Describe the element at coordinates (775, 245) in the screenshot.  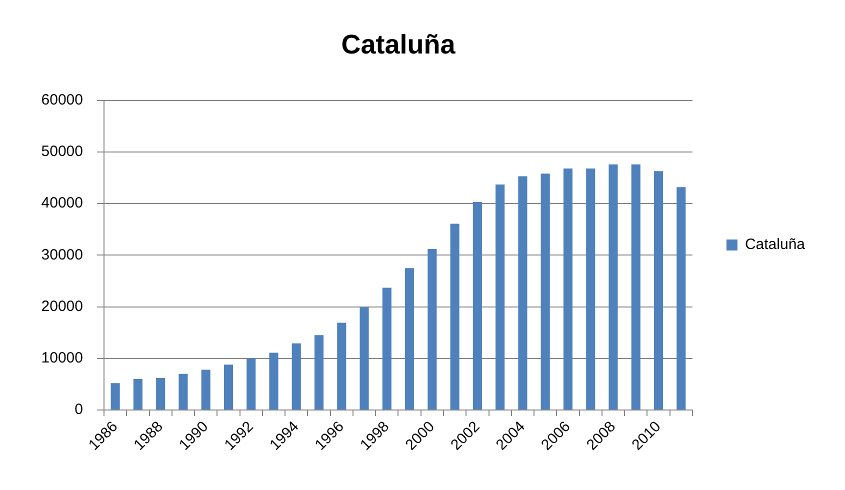
I see `legend-label: Cataluña` at that location.